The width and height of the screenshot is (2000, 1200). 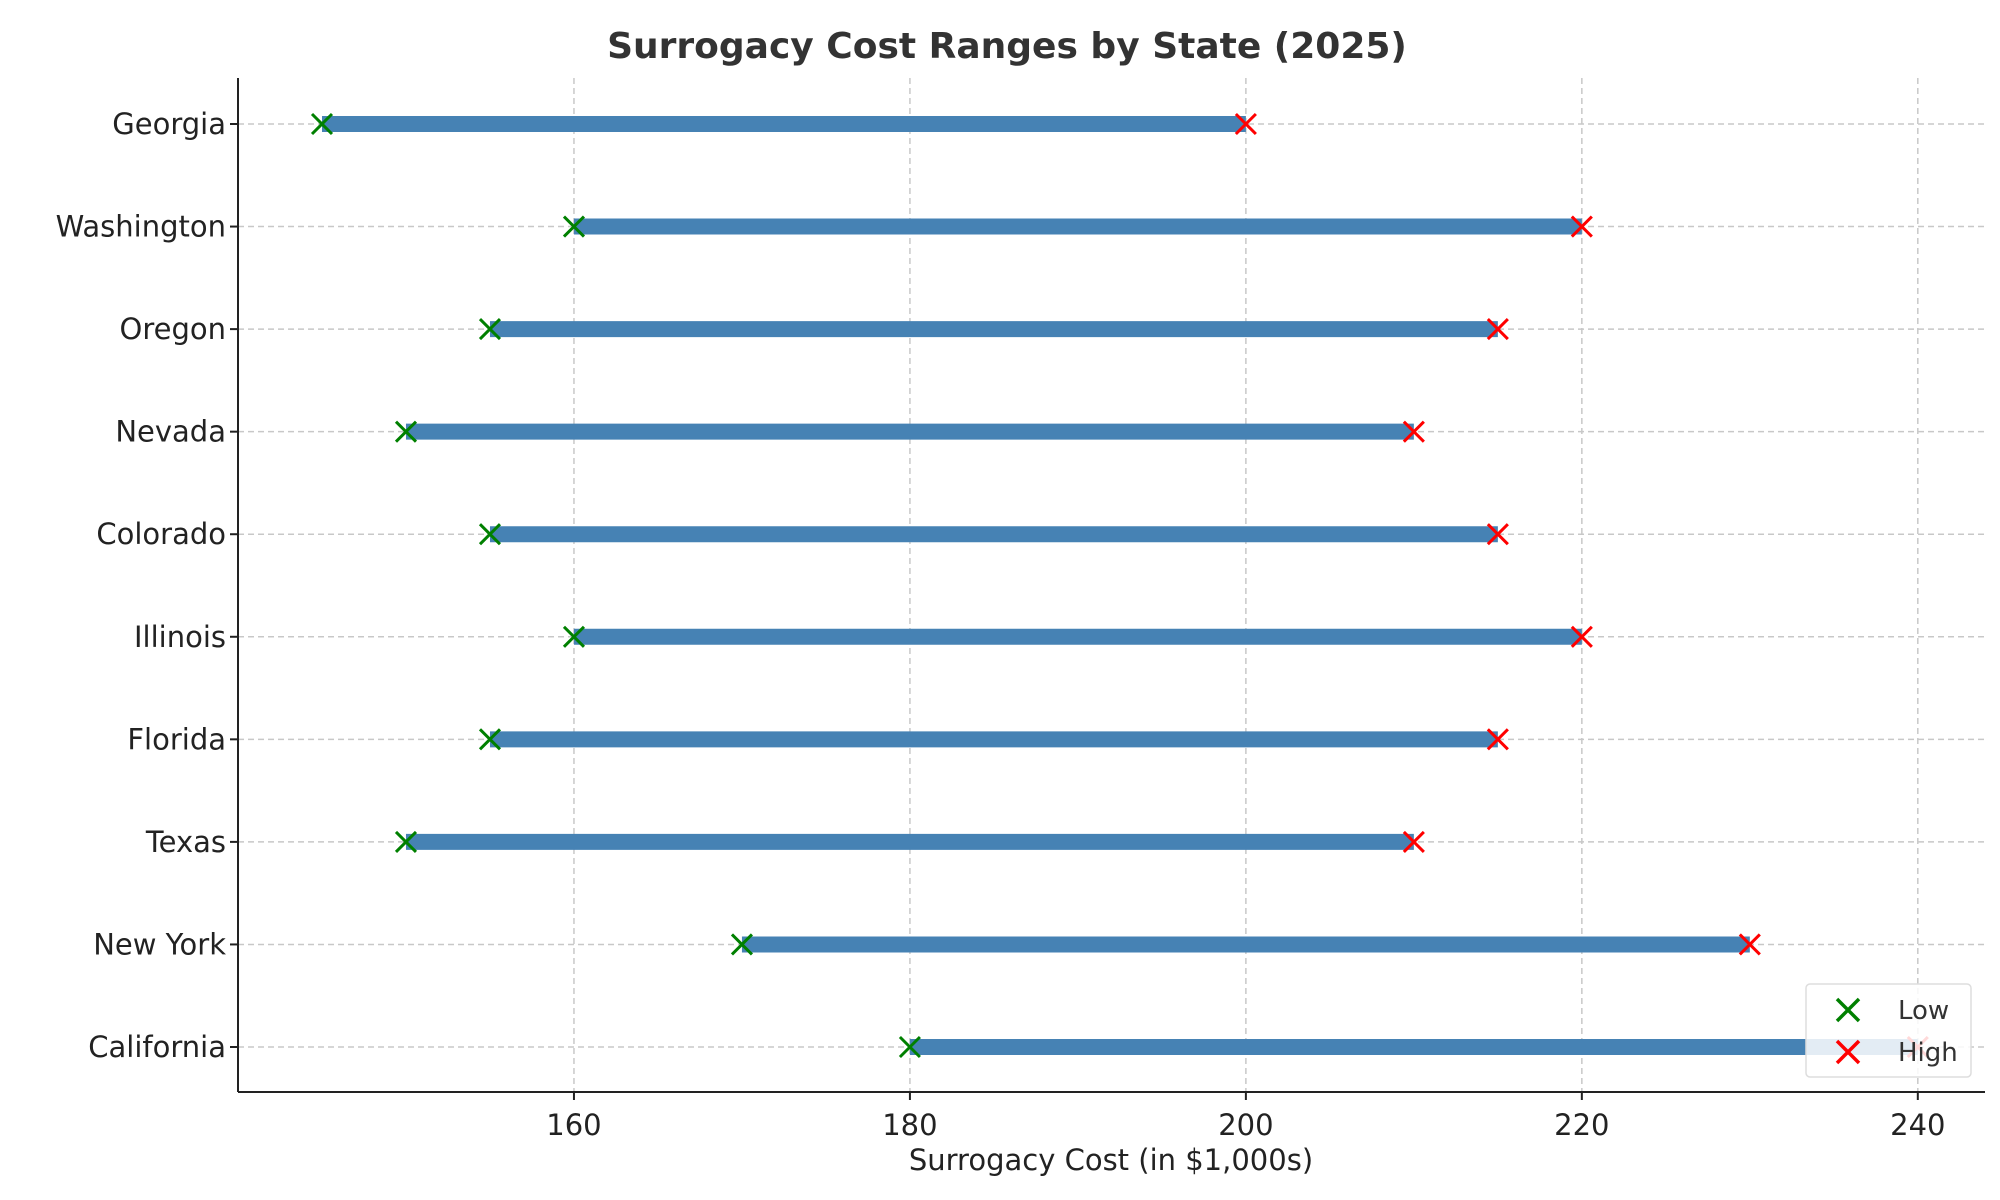 What do you see at coordinates (573, 1125) in the screenshot?
I see `x-tick-label: 160` at bounding box center [573, 1125].